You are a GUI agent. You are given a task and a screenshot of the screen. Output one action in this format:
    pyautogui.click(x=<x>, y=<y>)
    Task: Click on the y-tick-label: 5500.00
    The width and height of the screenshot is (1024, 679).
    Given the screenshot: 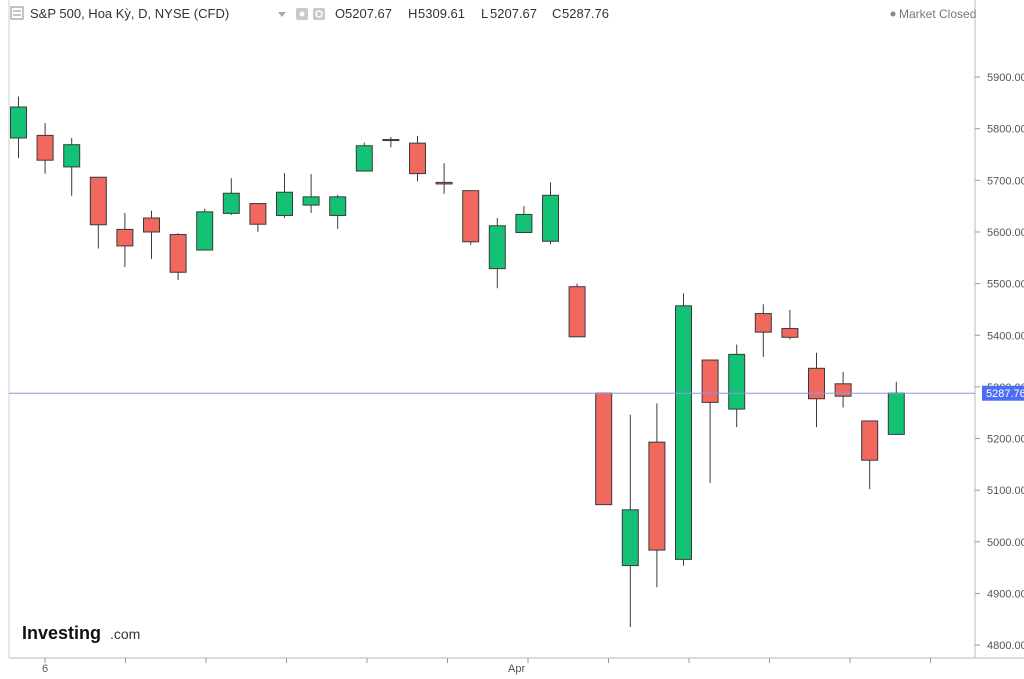 What is the action you would take?
    pyautogui.click(x=1005, y=285)
    